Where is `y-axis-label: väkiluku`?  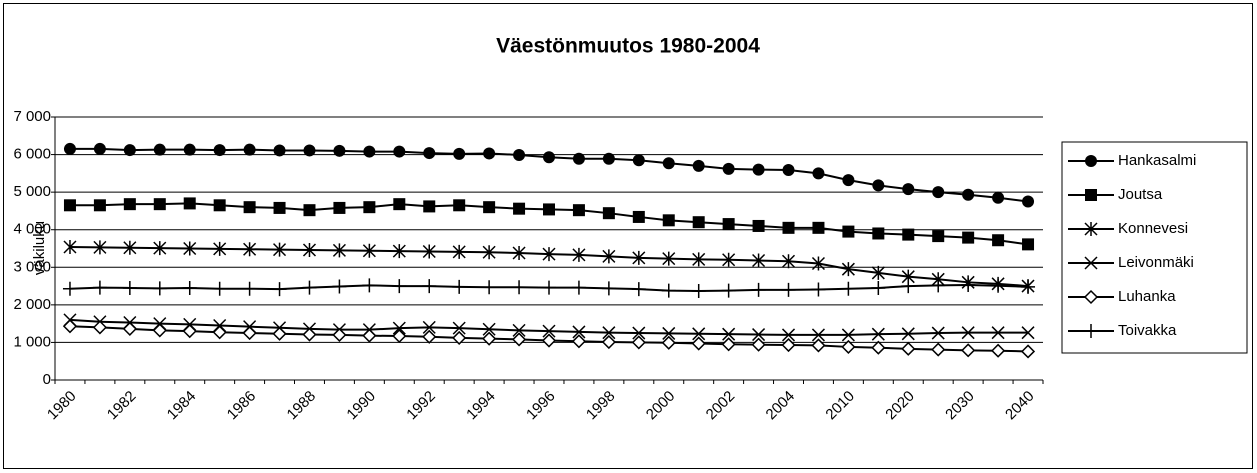
y-axis-label: väkiluku is located at coordinates (39, 248).